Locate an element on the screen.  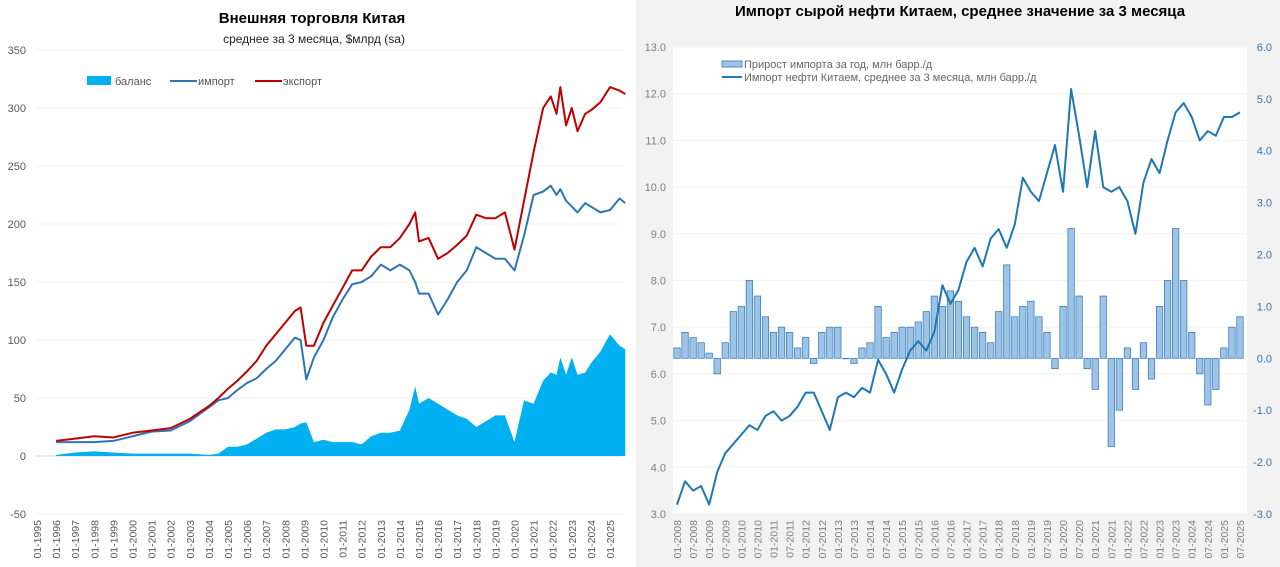
right-x-tick-label: 01-2017 is located at coordinates (968, 539).